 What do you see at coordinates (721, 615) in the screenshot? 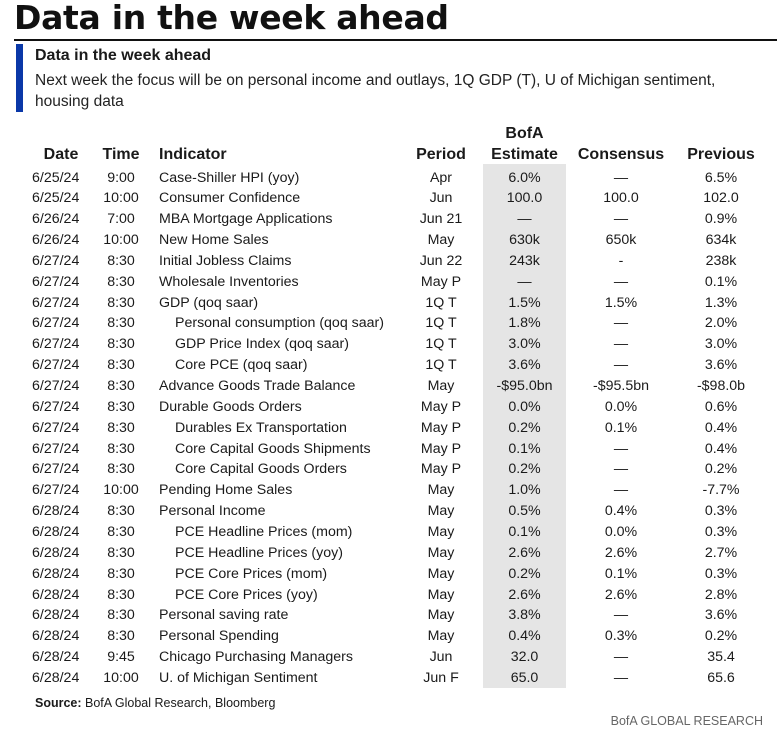
I see `previous-cell: 3.6%` at bounding box center [721, 615].